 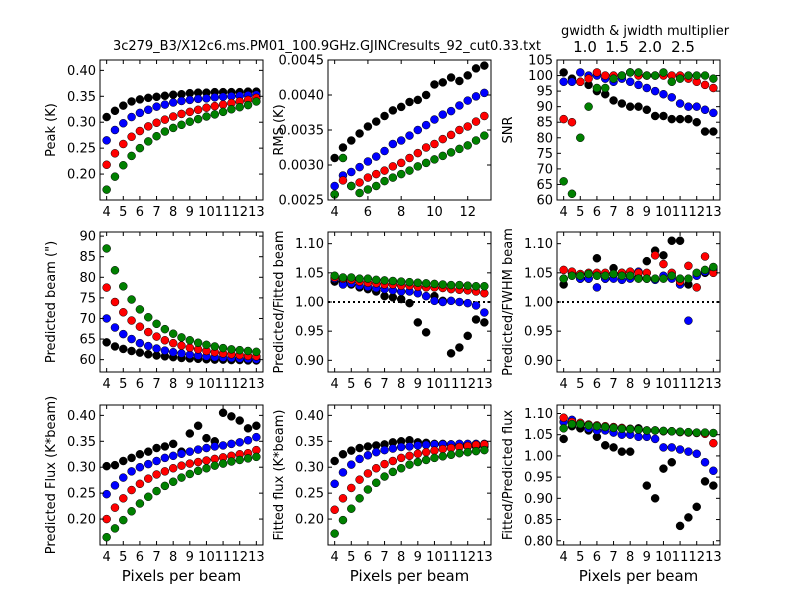 What do you see at coordinates (309, 416) in the screenshot?
I see `y-tick-label: 0.40` at bounding box center [309, 416].